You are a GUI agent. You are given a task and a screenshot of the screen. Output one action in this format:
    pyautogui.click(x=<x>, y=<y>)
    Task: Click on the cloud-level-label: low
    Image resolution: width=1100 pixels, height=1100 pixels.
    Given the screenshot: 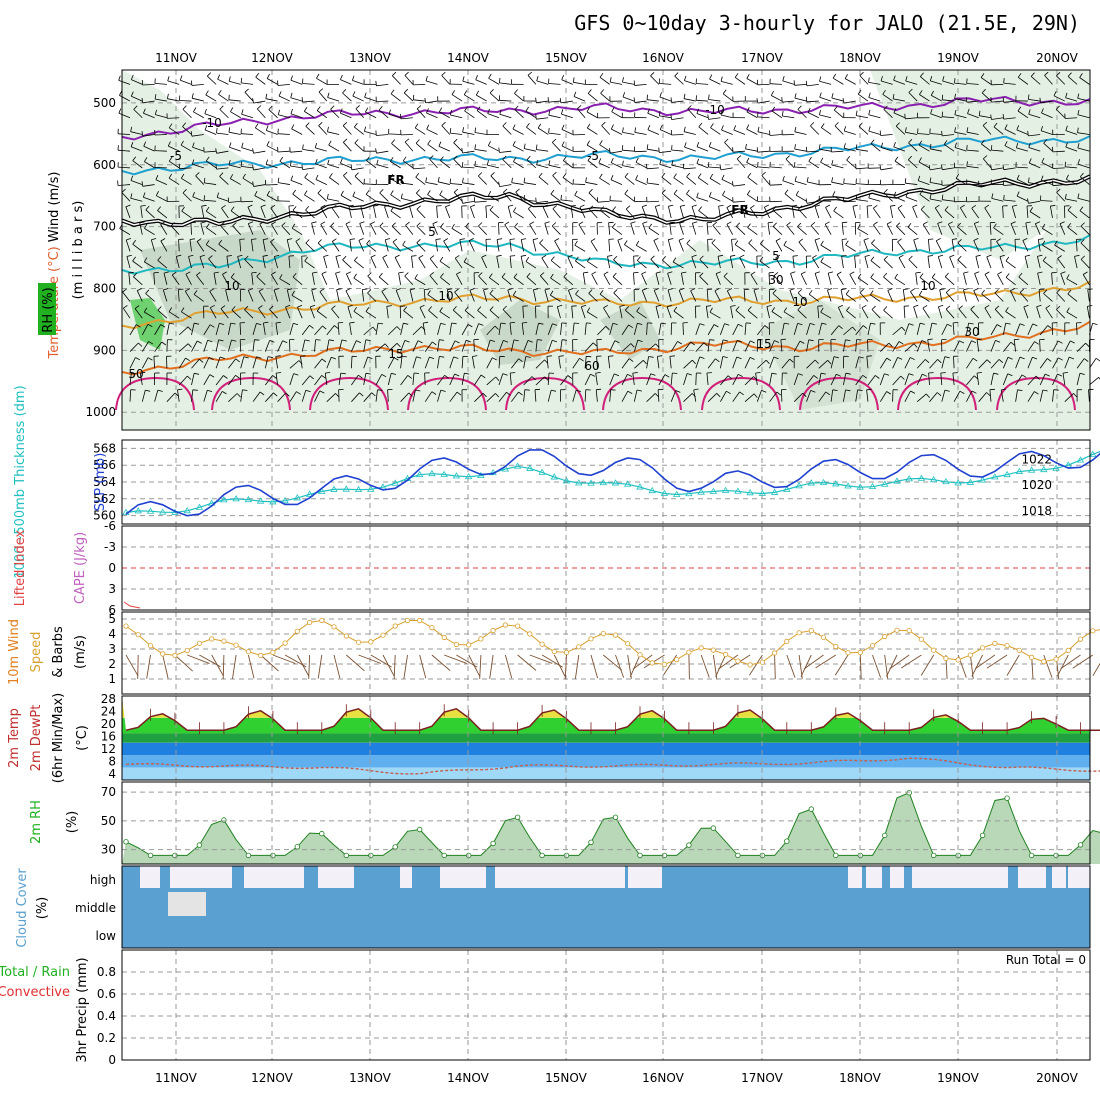 What is the action you would take?
    pyautogui.click(x=106, y=936)
    